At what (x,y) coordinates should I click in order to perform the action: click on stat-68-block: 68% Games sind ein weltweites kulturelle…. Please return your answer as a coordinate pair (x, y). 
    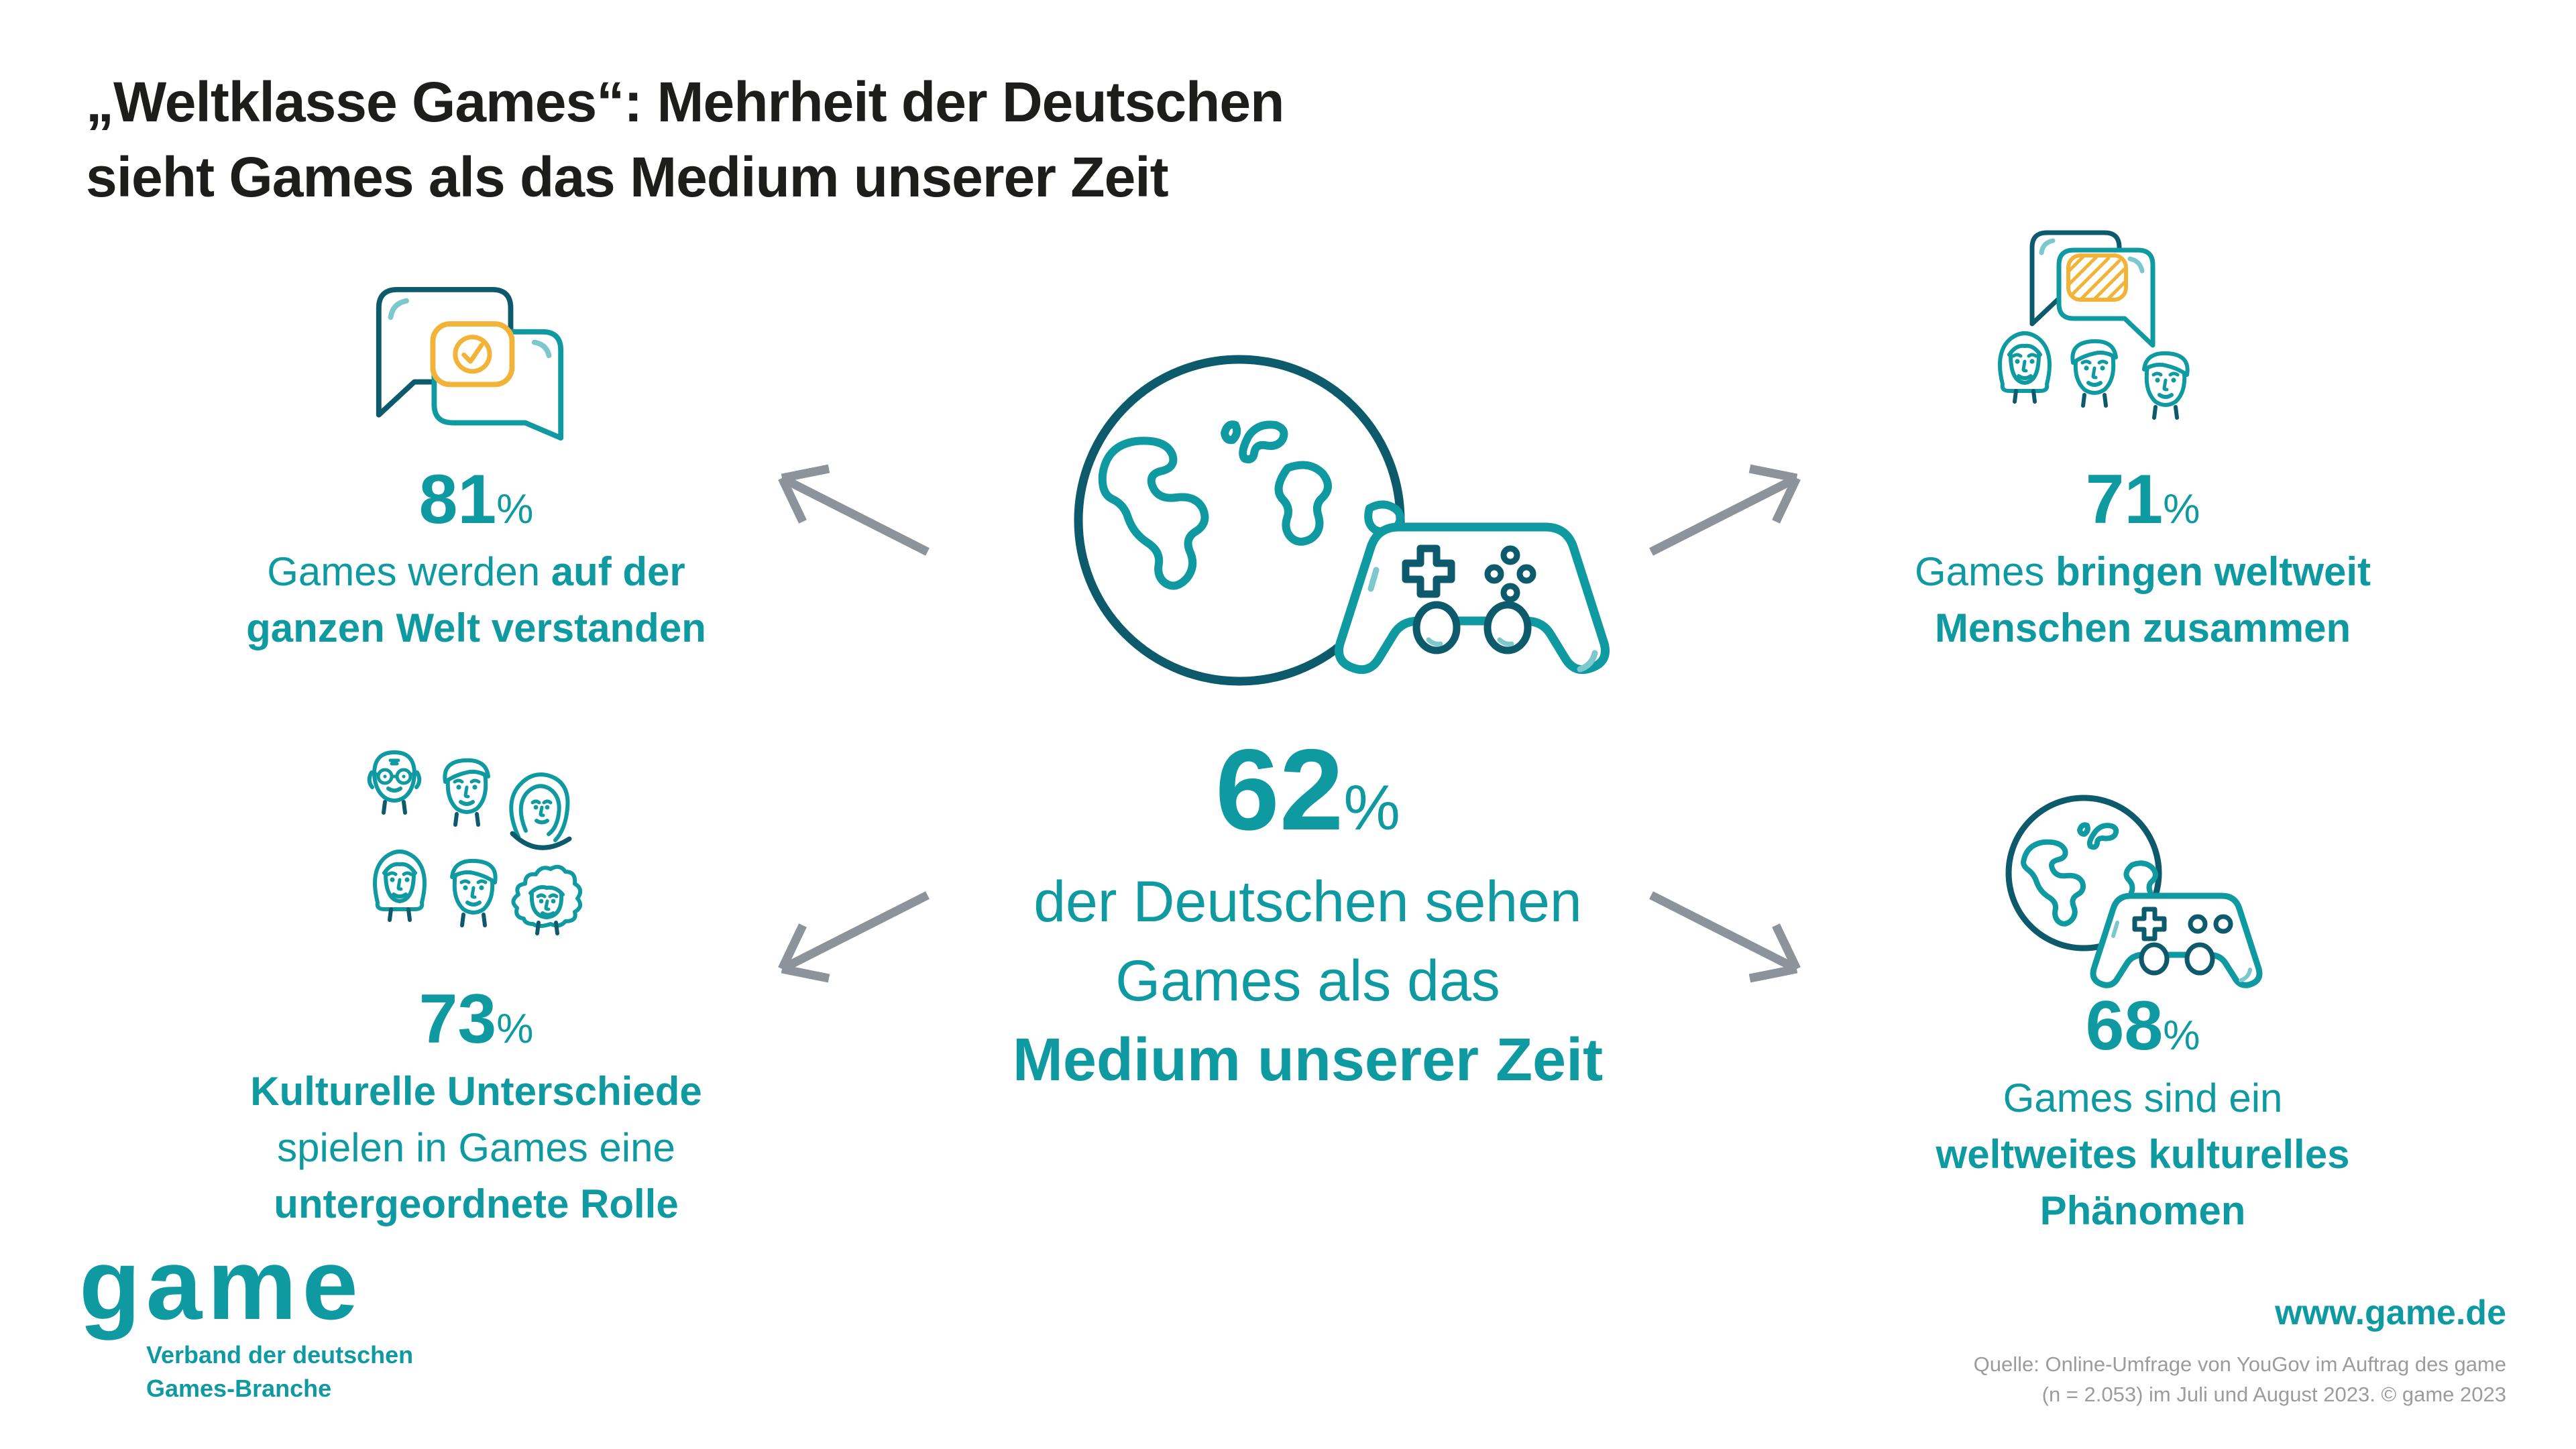
    Looking at the image, I should click on (2142, 1115).